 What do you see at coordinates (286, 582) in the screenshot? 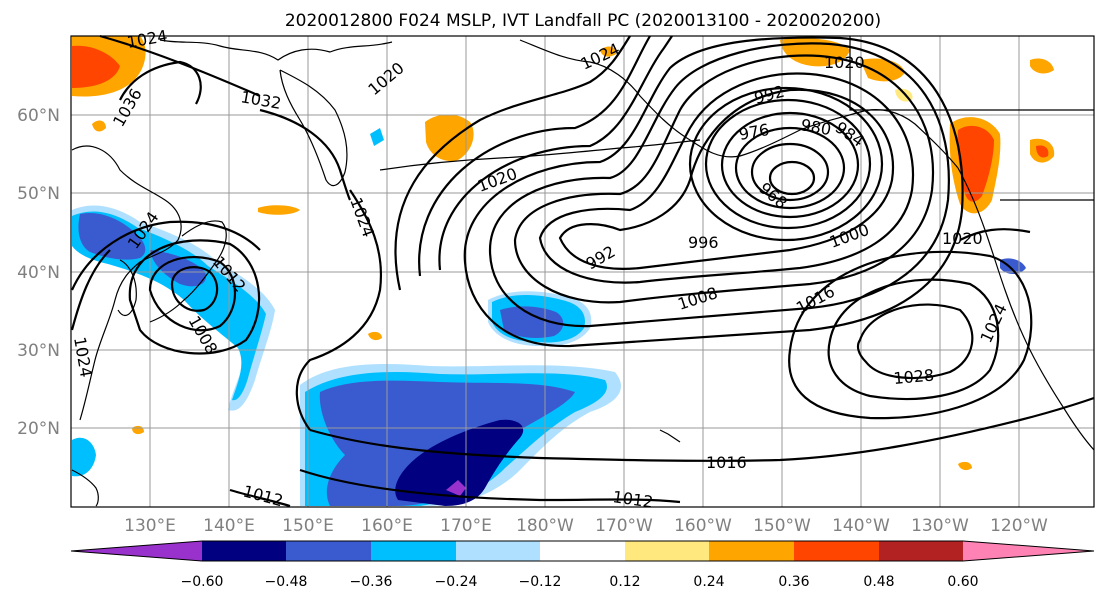
I see `colorbar-tick-label: −0.48` at bounding box center [286, 582].